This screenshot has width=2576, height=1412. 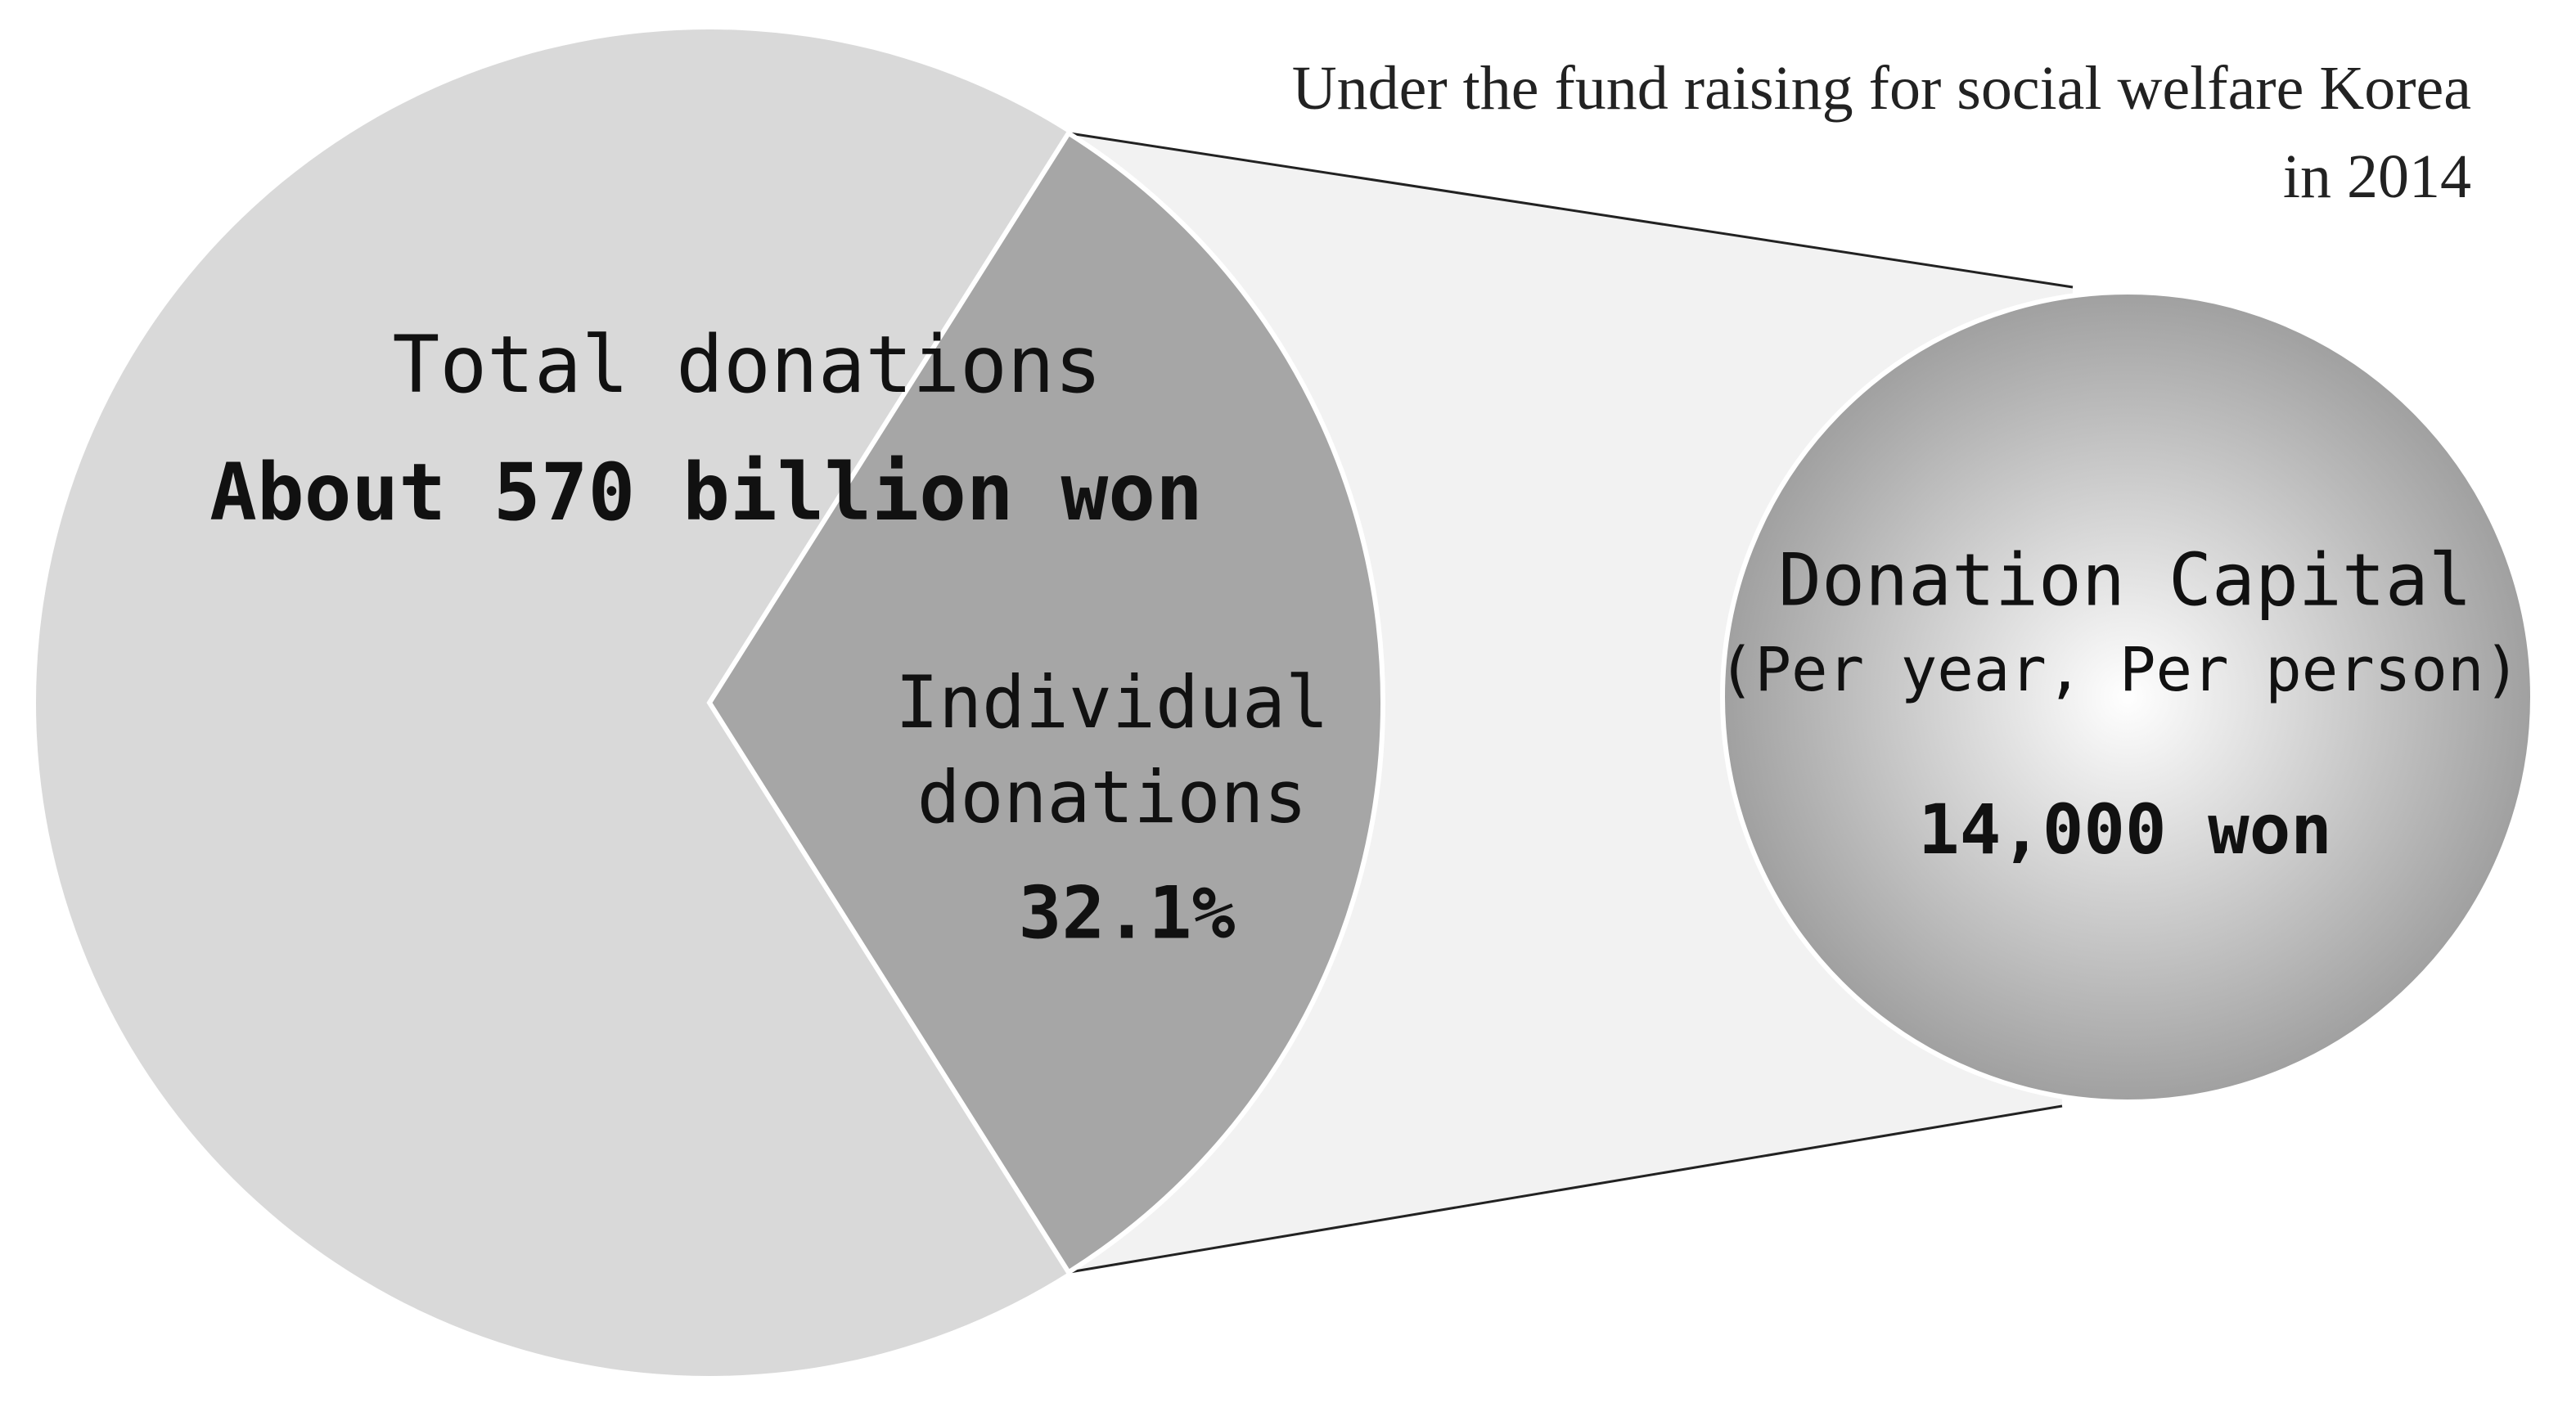 I want to click on slice-value-label: 32.1%, so click(x=1127, y=913).